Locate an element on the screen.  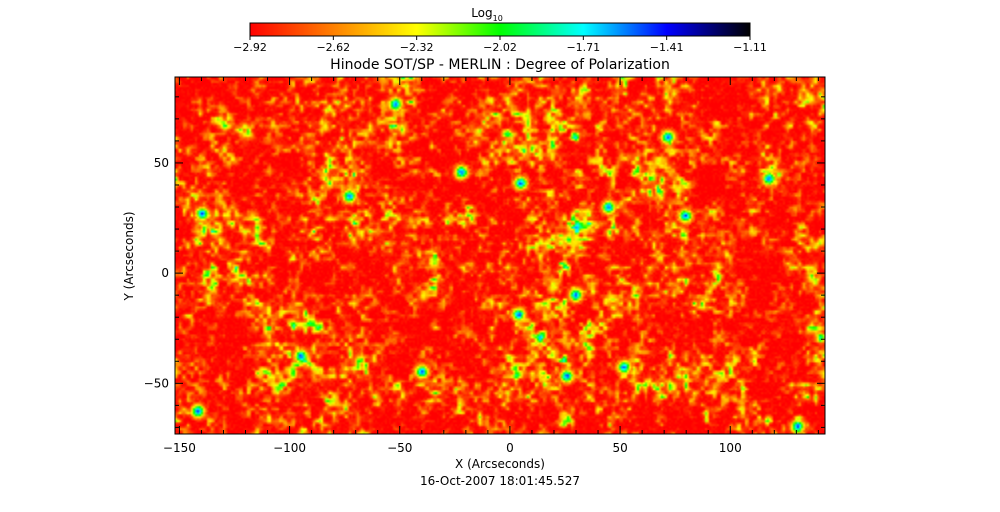
colorbar-tick-label: −2.62 is located at coordinates (333, 47).